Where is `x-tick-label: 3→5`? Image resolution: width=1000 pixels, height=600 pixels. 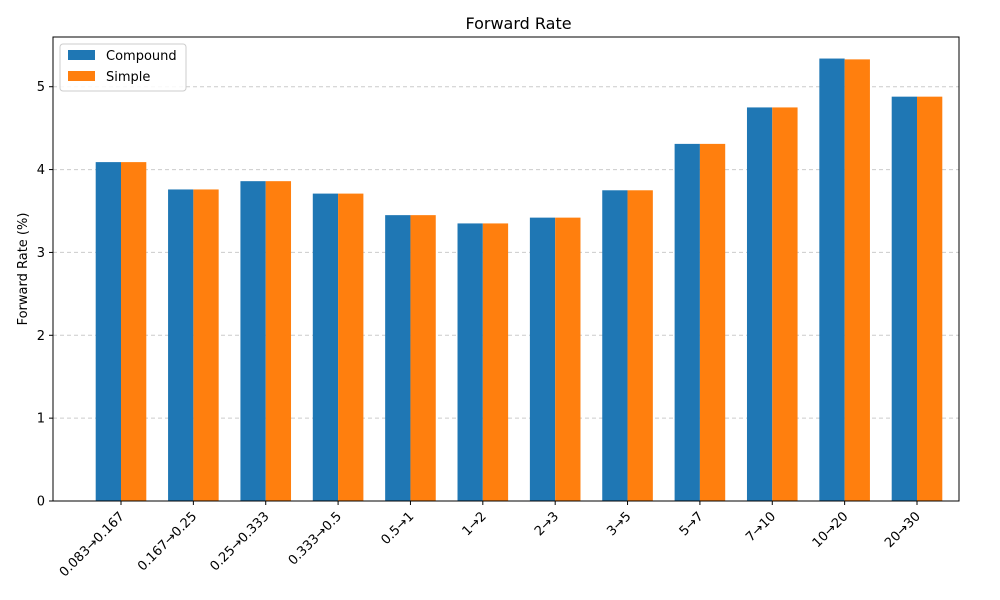
x-tick-label: 3→5 is located at coordinates (619, 524).